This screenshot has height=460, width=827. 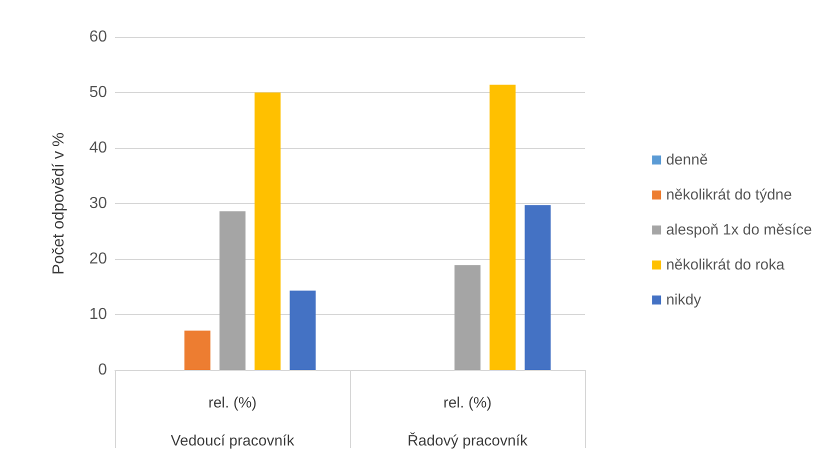 I want to click on legend-label: alespoň 1x do měsíce, so click(x=739, y=230).